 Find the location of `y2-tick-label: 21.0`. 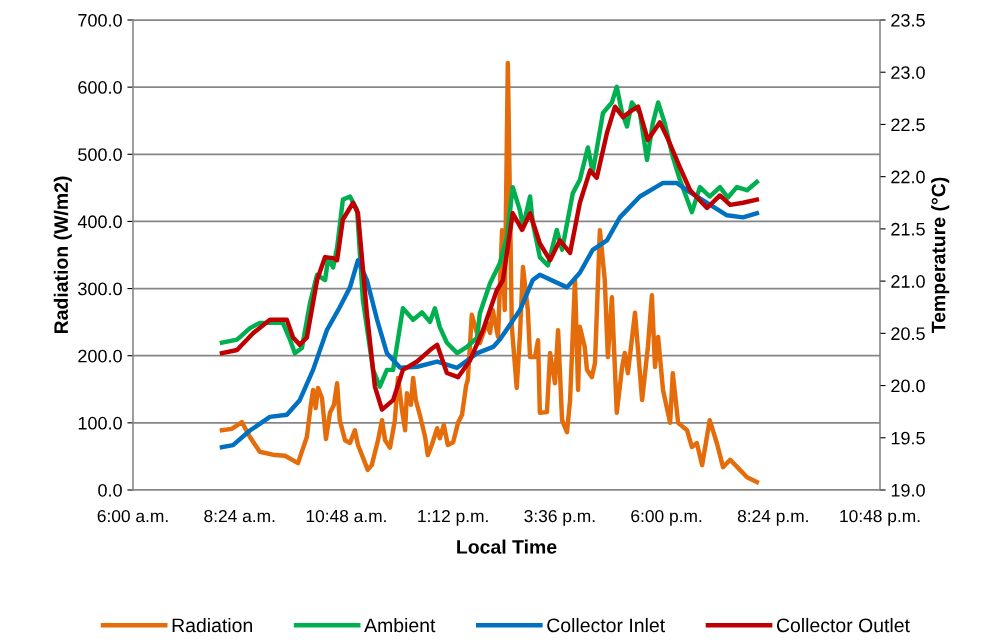

y2-tick-label: 21.0 is located at coordinates (908, 281).